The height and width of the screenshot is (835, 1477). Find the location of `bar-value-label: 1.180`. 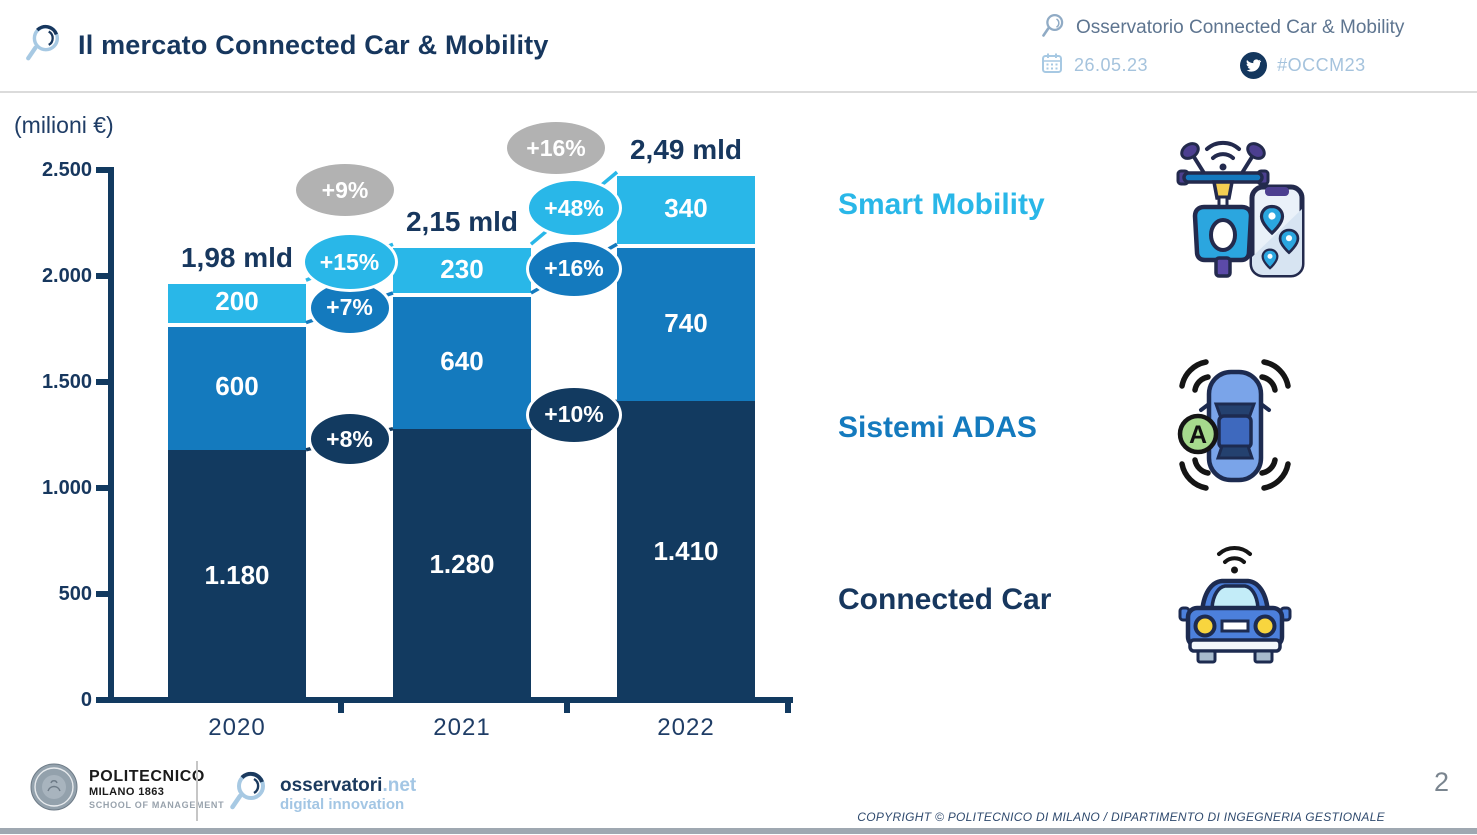

bar-value-label: 1.180 is located at coordinates (237, 574).